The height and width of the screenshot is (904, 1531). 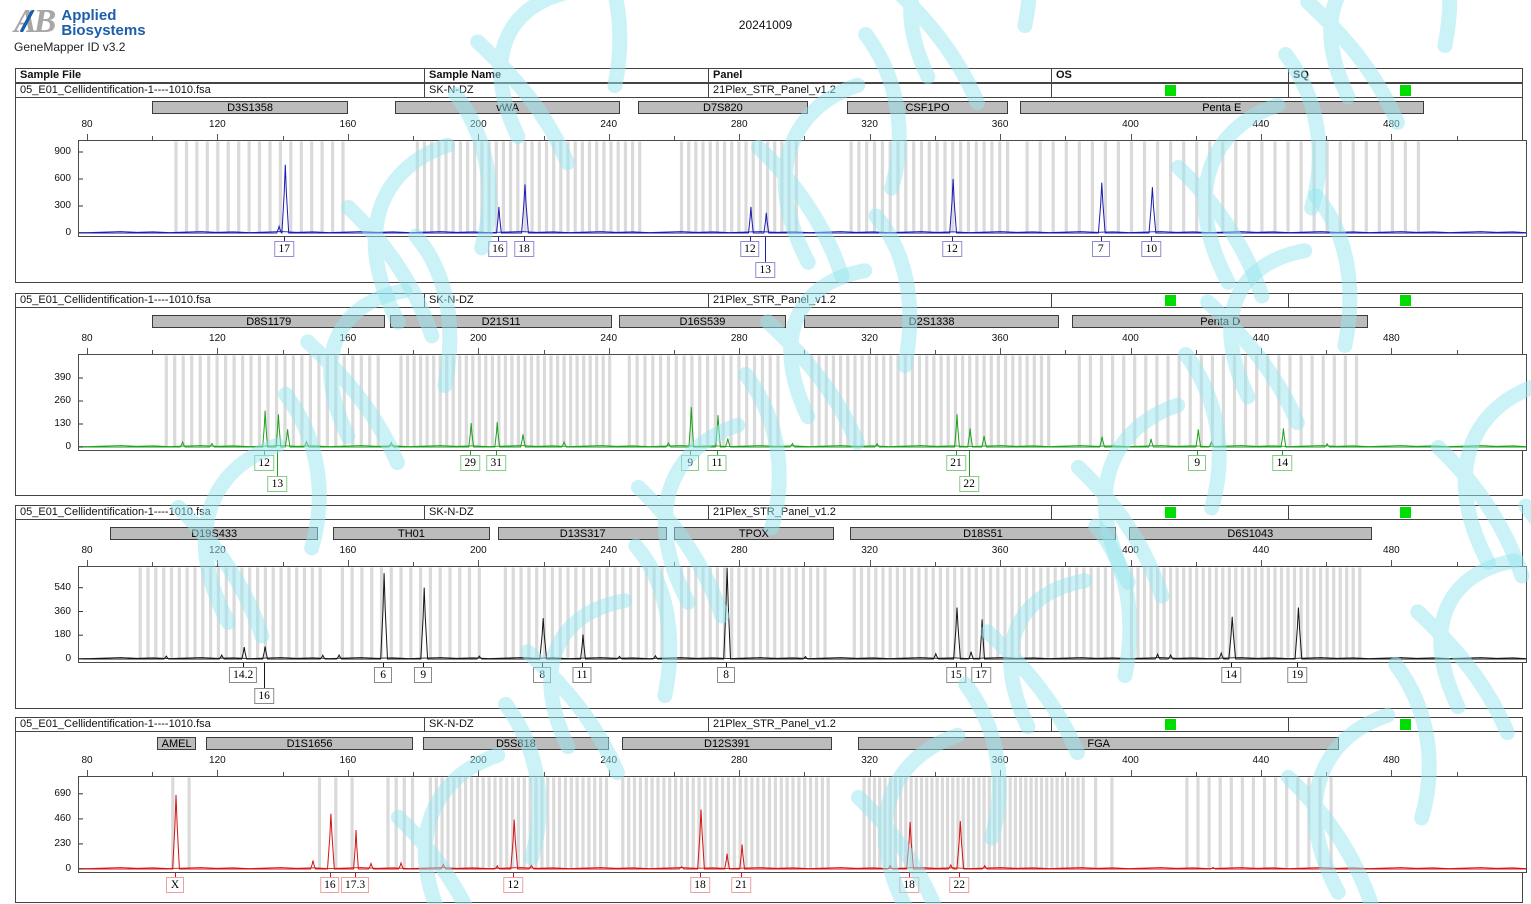 What do you see at coordinates (1100, 249) in the screenshot?
I see `allele-label: 7` at bounding box center [1100, 249].